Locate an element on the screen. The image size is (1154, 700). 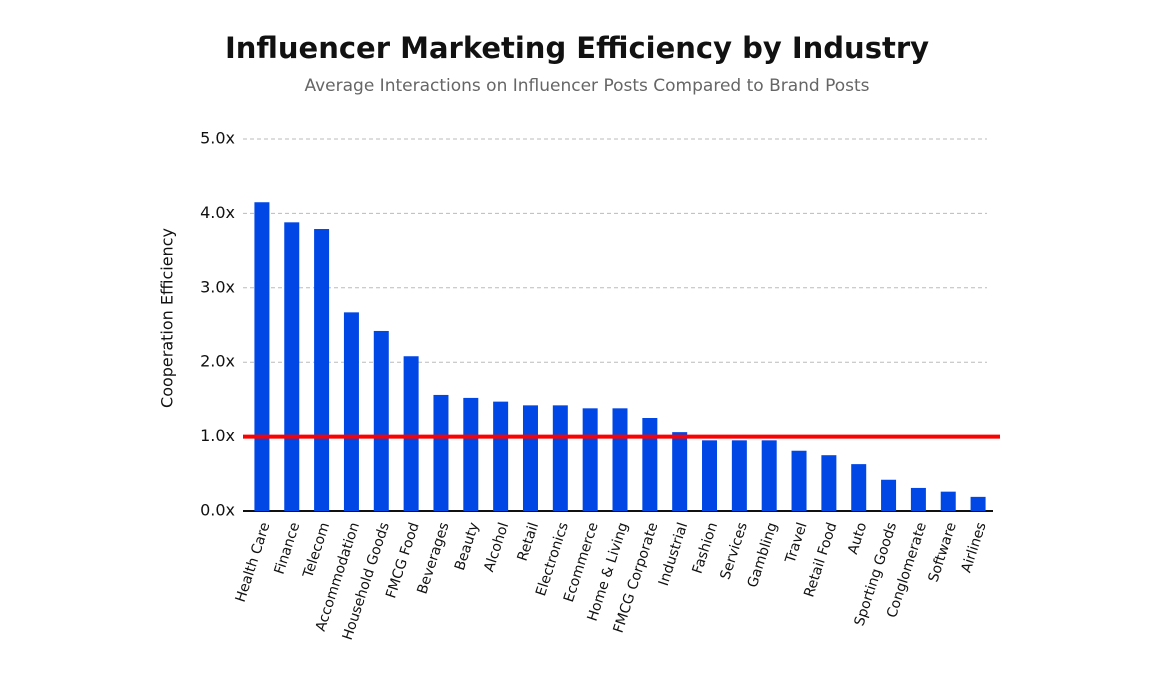
y-tick-label: 5.0x is located at coordinates (217, 138).